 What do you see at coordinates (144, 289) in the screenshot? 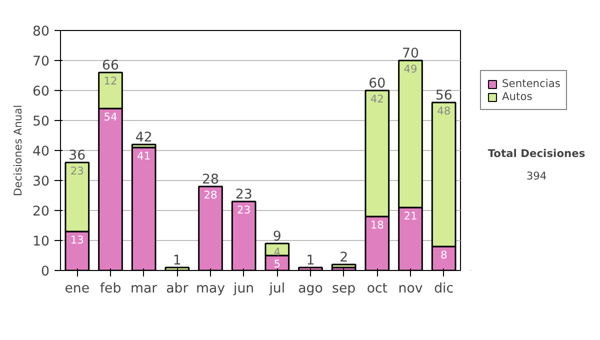
I see `x-tick-label: mar` at bounding box center [144, 289].